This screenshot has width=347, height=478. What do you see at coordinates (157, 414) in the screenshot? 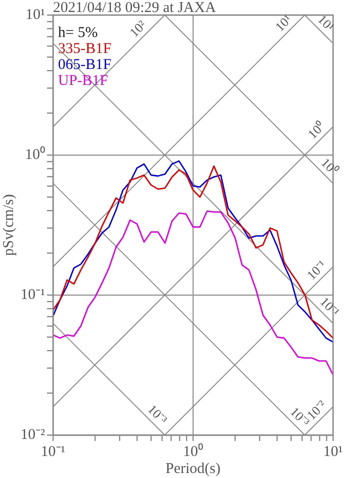
I see `annotation: 10⁻³` at bounding box center [157, 414].